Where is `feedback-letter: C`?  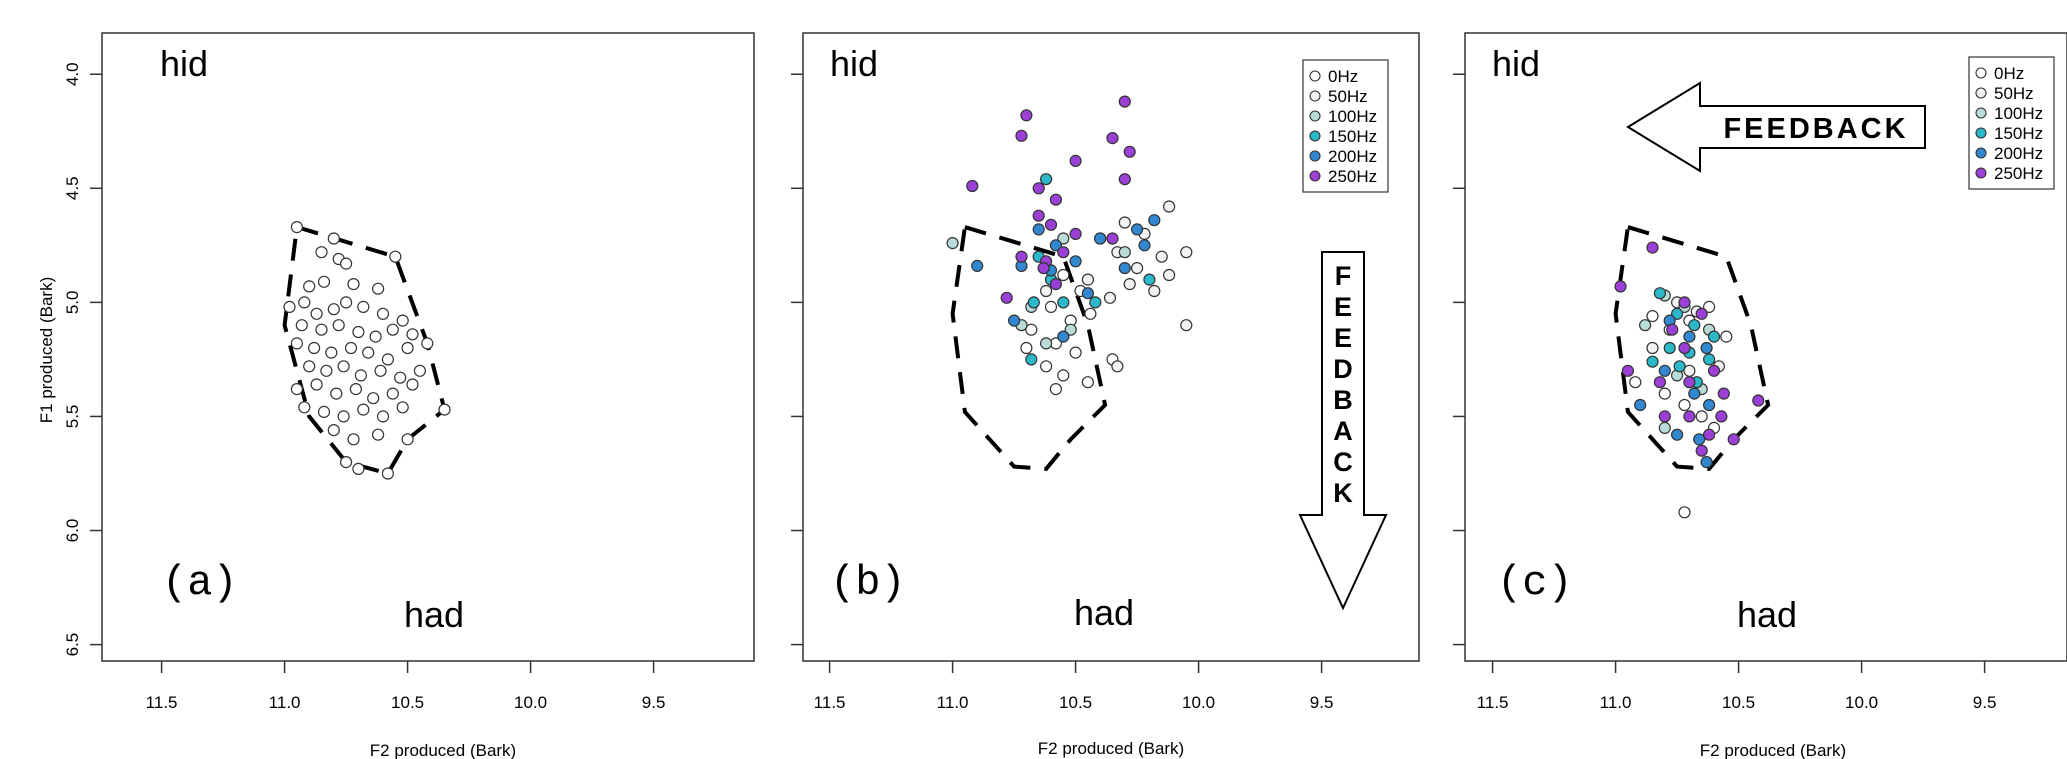
feedback-letter: C is located at coordinates (1343, 462).